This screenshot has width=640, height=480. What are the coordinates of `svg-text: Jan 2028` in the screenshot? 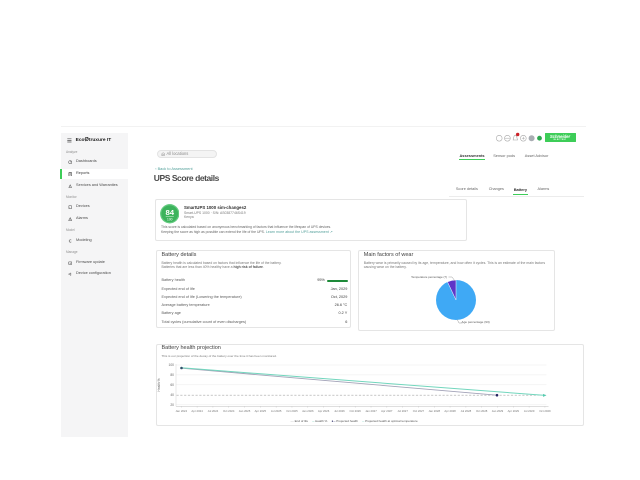 It's located at (434, 411).